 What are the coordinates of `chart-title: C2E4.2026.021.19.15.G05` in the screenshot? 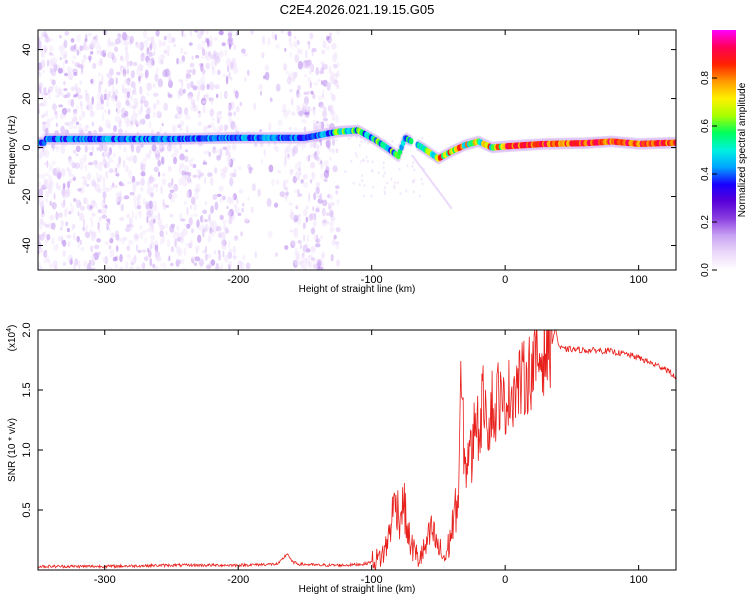 It's located at (357, 9).